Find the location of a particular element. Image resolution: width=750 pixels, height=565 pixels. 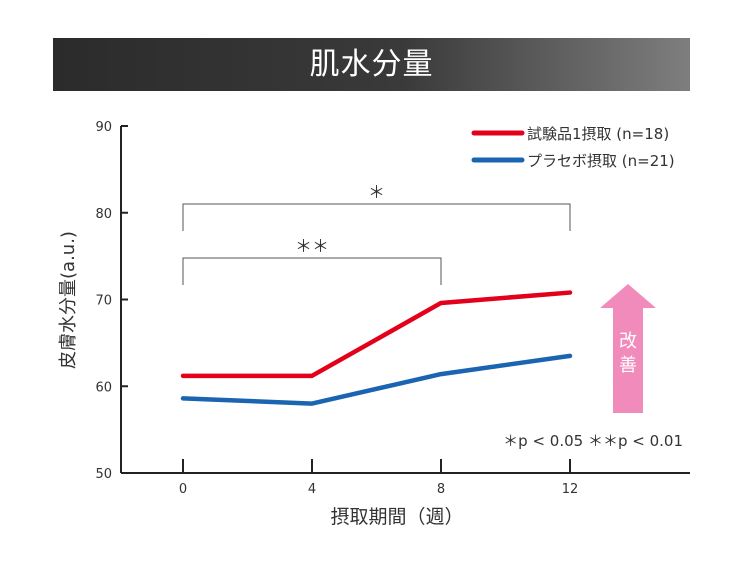

chart-title: 肌水分量 is located at coordinates (371, 64).